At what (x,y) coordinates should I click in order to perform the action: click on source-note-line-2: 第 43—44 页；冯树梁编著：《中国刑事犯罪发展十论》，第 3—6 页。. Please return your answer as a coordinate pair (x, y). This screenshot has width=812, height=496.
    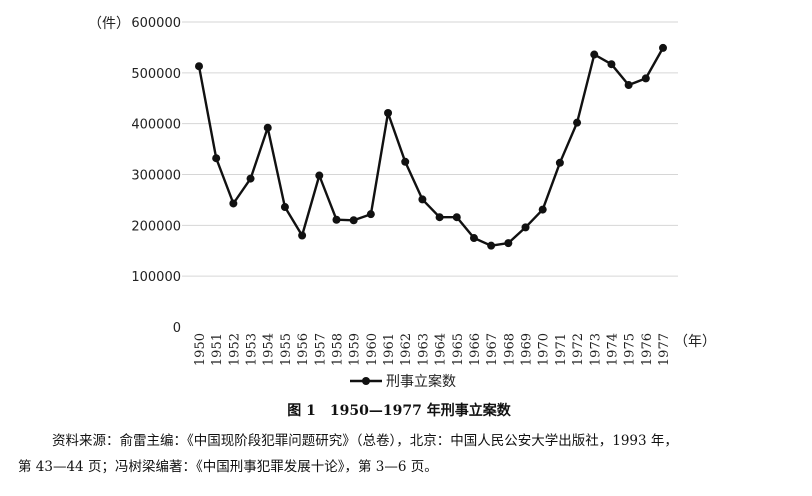
    Looking at the image, I should click on (228, 467).